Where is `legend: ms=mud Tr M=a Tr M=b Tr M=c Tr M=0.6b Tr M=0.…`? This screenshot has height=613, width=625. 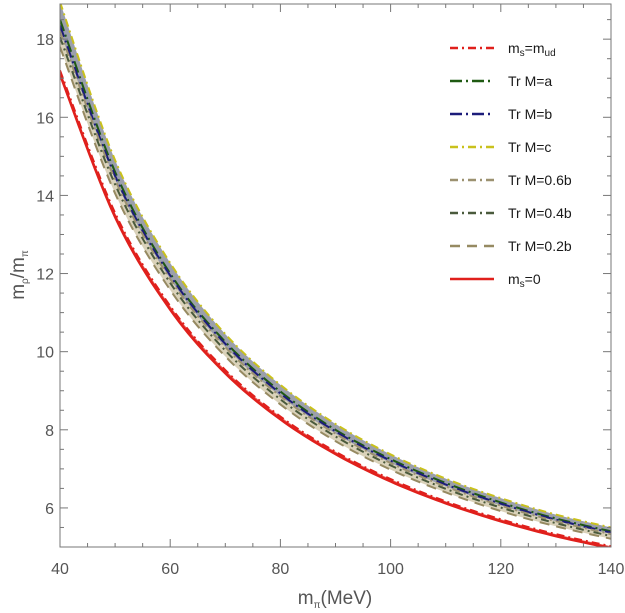
legend: ms=mud Tr M=a Tr M=b Tr M=c Tr M=0.6b Tr M=0.… is located at coordinates (511, 165).